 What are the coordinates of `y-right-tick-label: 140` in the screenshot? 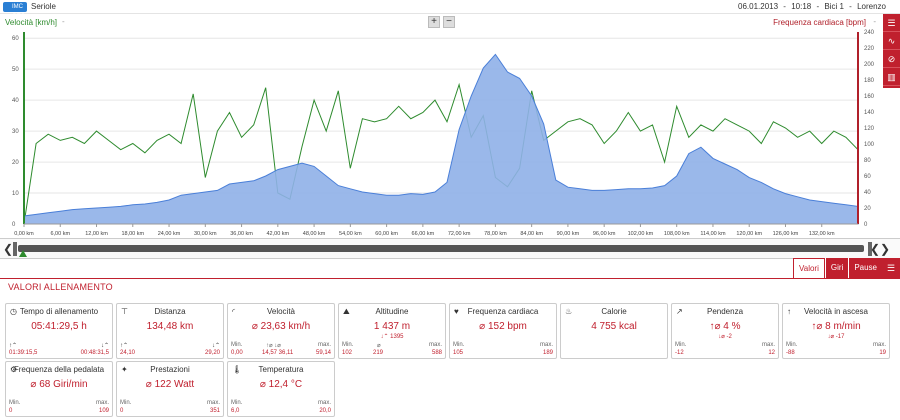 It's located at (869, 113).